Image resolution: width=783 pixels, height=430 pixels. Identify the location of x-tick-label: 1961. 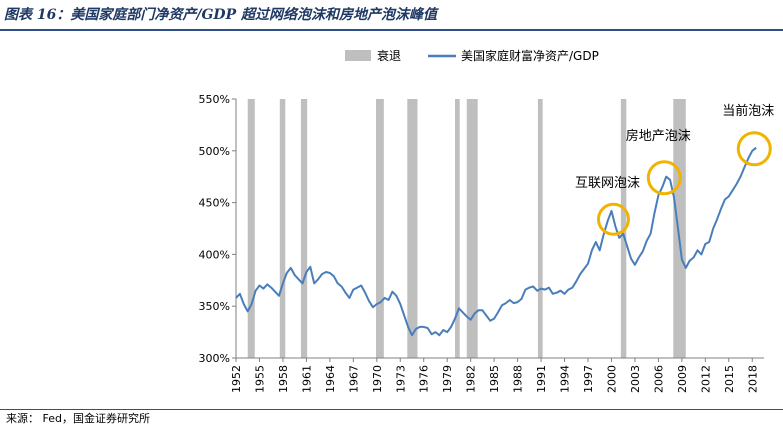
(306, 379).